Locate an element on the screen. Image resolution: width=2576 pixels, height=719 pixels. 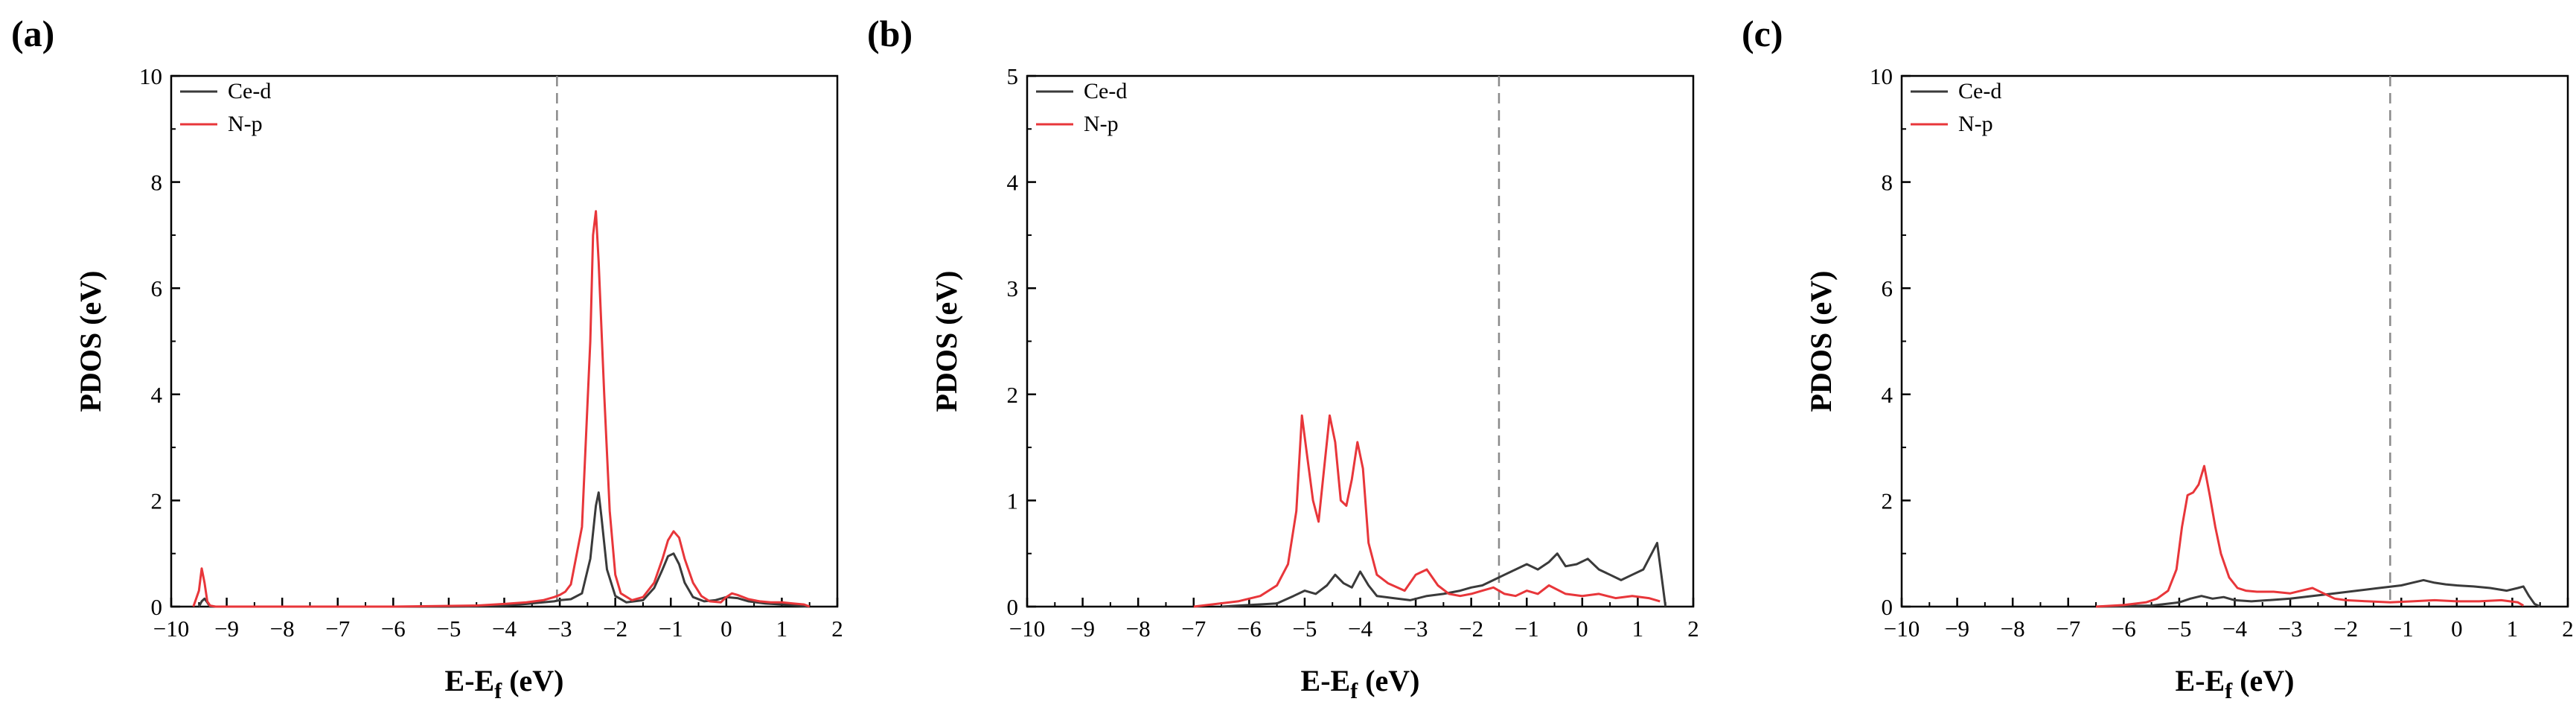
panel-label: (c) is located at coordinates (1762, 33).